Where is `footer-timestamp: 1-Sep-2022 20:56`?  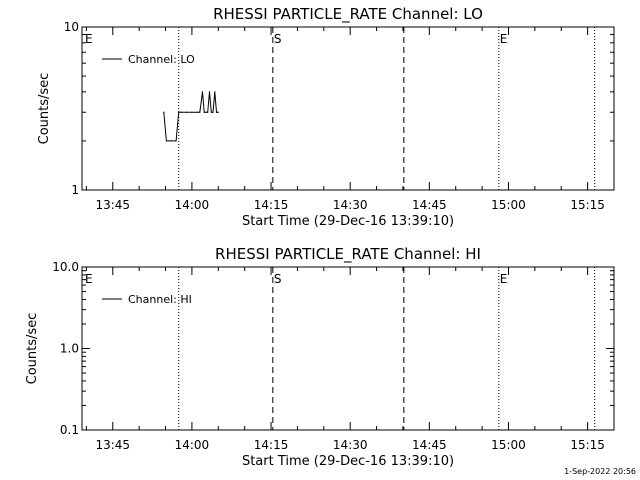
footer-timestamp: 1-Sep-2022 20:56 is located at coordinates (600, 471).